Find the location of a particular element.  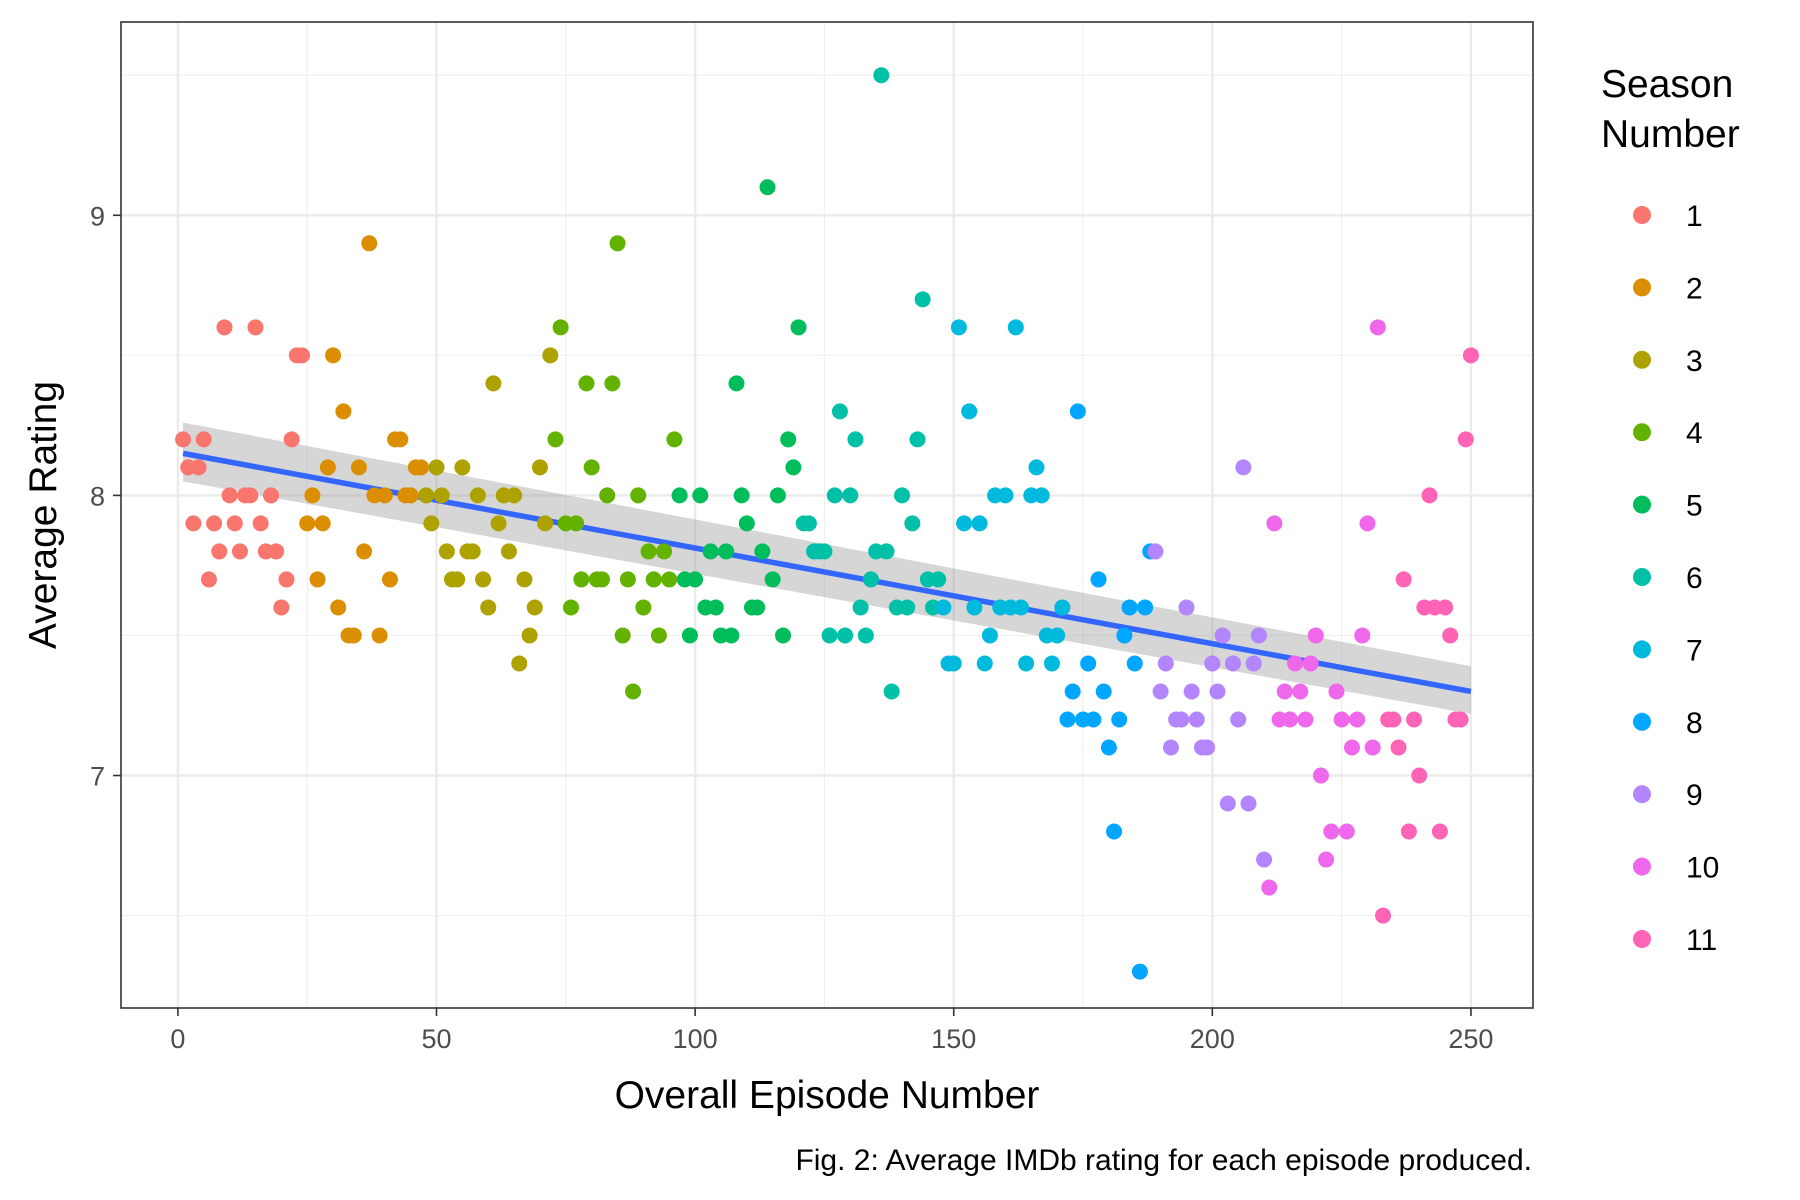

y-axis-title: Average Rating is located at coordinates (43, 515).